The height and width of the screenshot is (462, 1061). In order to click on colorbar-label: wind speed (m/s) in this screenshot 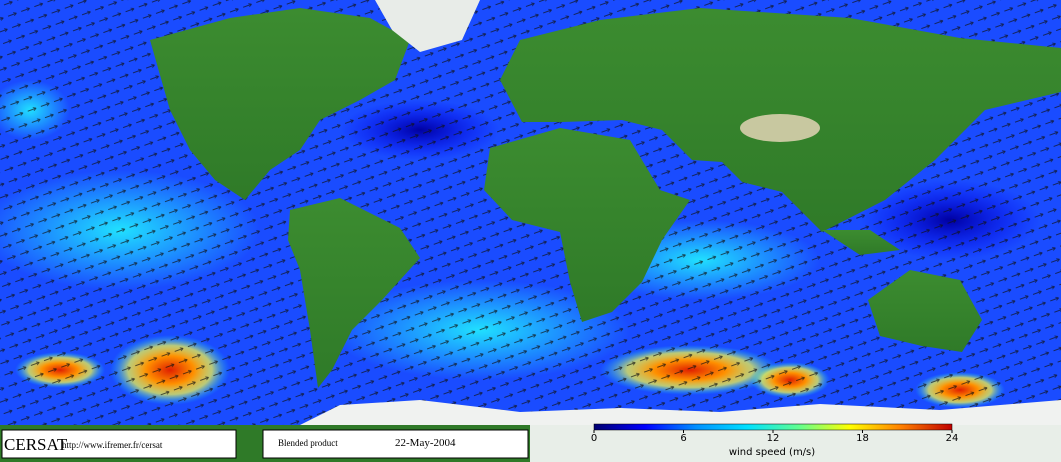, I will do `click(772, 452)`.